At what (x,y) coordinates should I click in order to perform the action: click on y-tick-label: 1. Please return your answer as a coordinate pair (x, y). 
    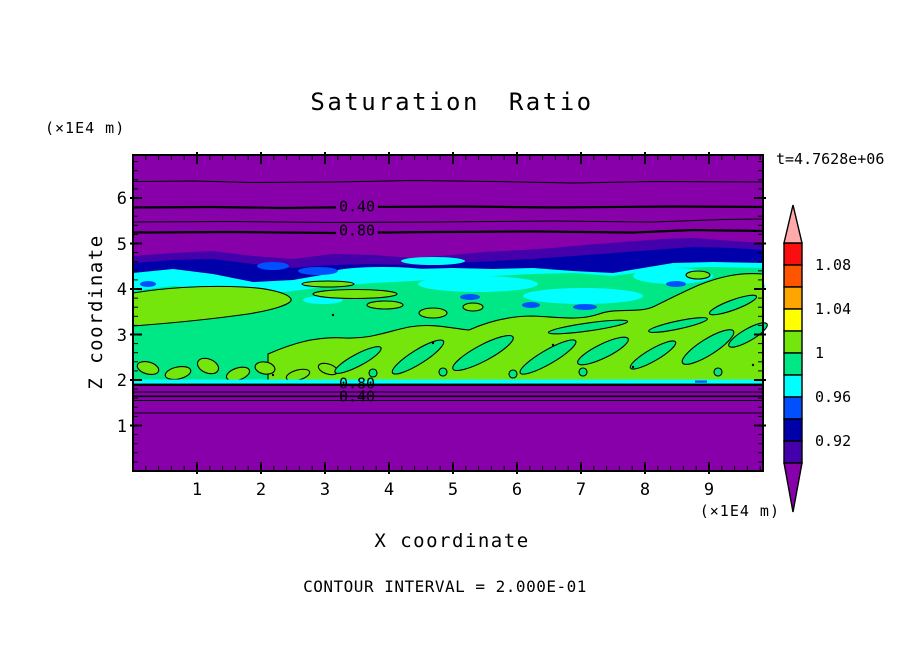
    Looking at the image, I should click on (121, 426).